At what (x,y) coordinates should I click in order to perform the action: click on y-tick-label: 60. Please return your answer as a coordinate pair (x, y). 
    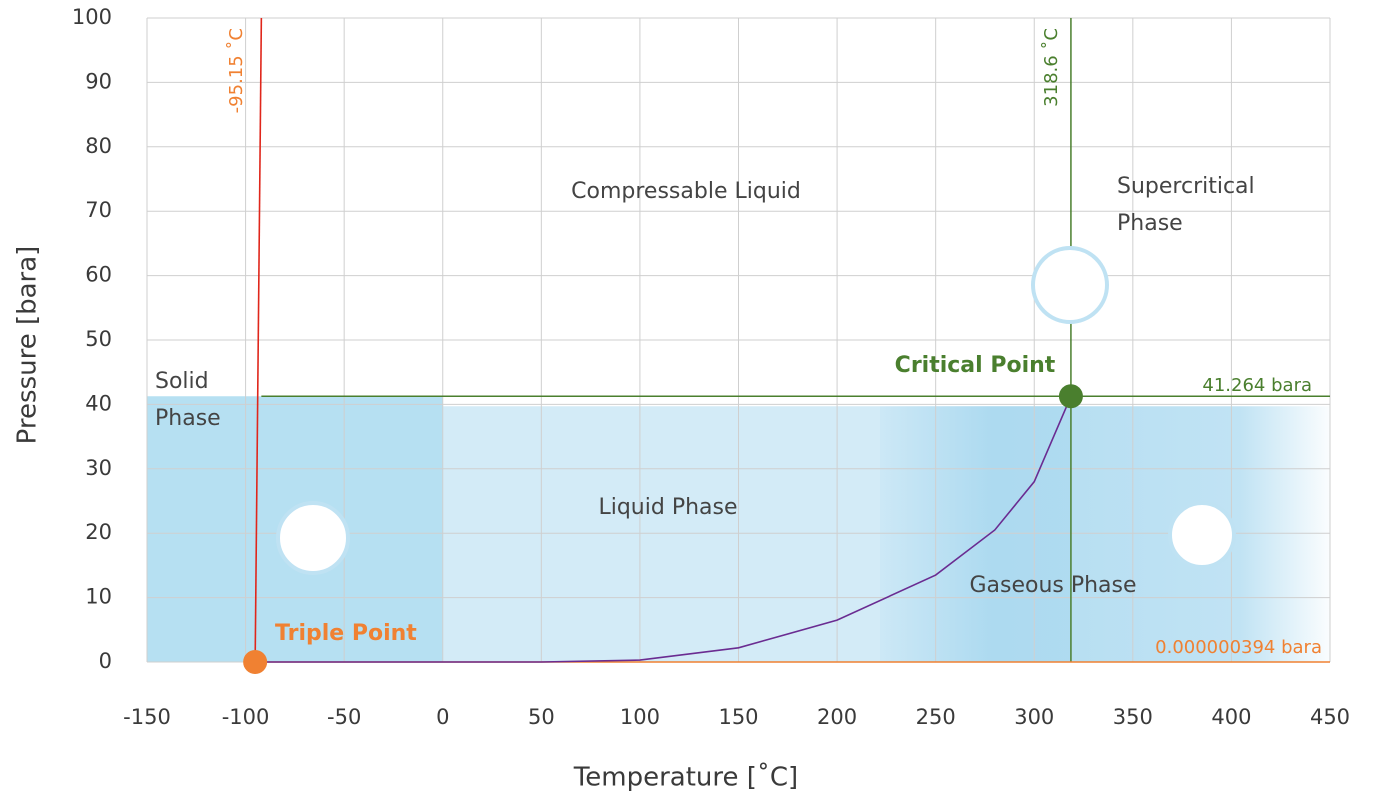
    Looking at the image, I should click on (98, 275).